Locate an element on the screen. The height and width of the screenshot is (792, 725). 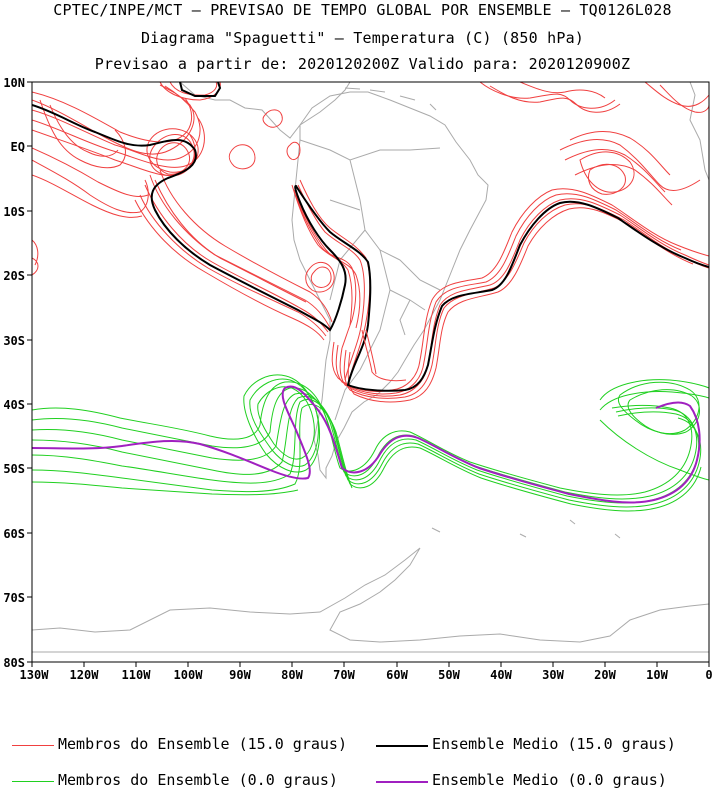
lon-label: 120W is located at coordinates (85, 675).